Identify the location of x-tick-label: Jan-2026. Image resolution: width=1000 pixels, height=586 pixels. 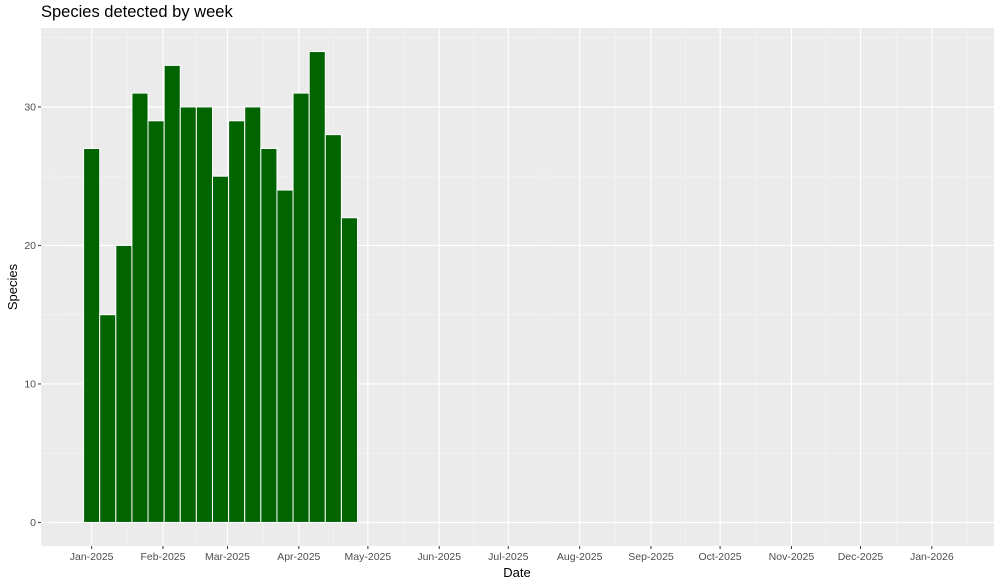
(932, 557).